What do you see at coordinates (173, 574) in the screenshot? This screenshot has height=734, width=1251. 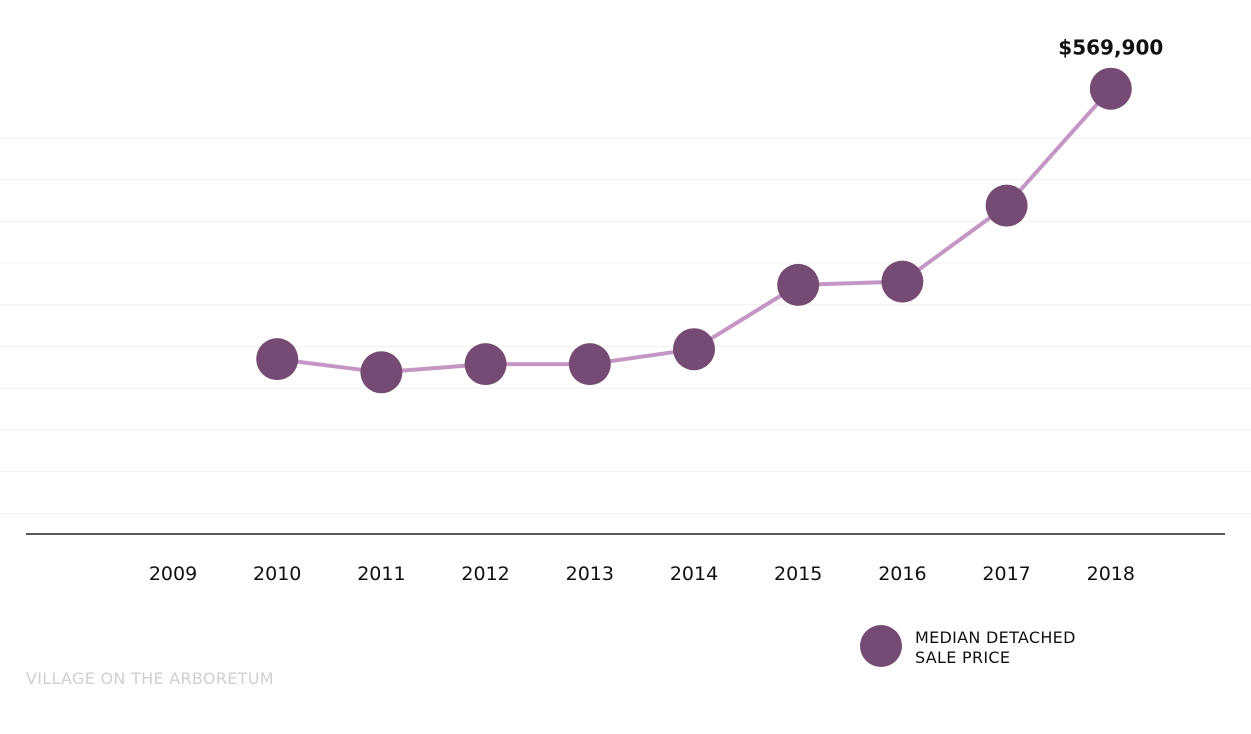 I see `x-tick-label: 2009` at bounding box center [173, 574].